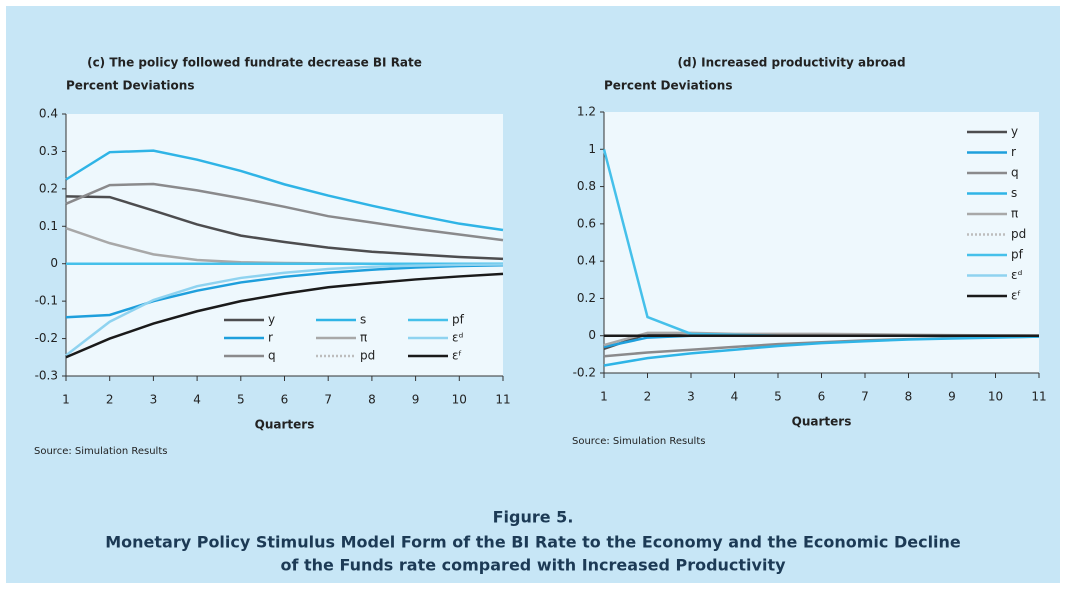 The height and width of the screenshot is (593, 1066). Describe the element at coordinates (592, 149) in the screenshot. I see `y-tick-label: 1` at that location.